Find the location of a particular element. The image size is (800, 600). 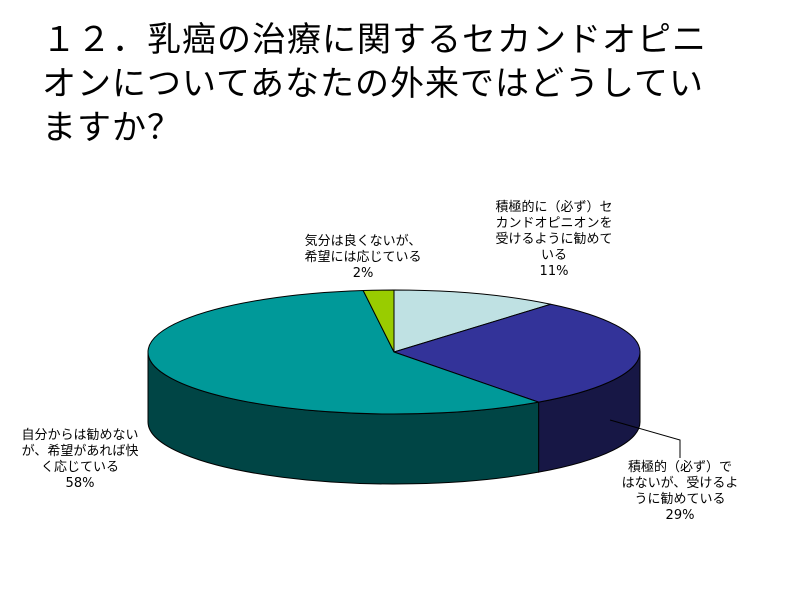

slice-value-4: 2% is located at coordinates (363, 273).